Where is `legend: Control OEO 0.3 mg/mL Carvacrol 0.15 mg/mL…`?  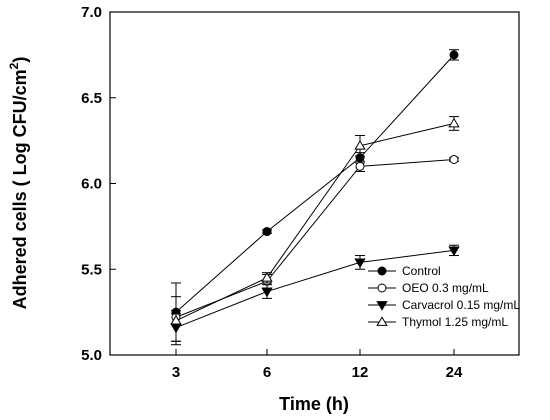
legend: Control OEO 0.3 mg/mL Carvacrol 0.15 mg/mL… is located at coordinates (444, 296).